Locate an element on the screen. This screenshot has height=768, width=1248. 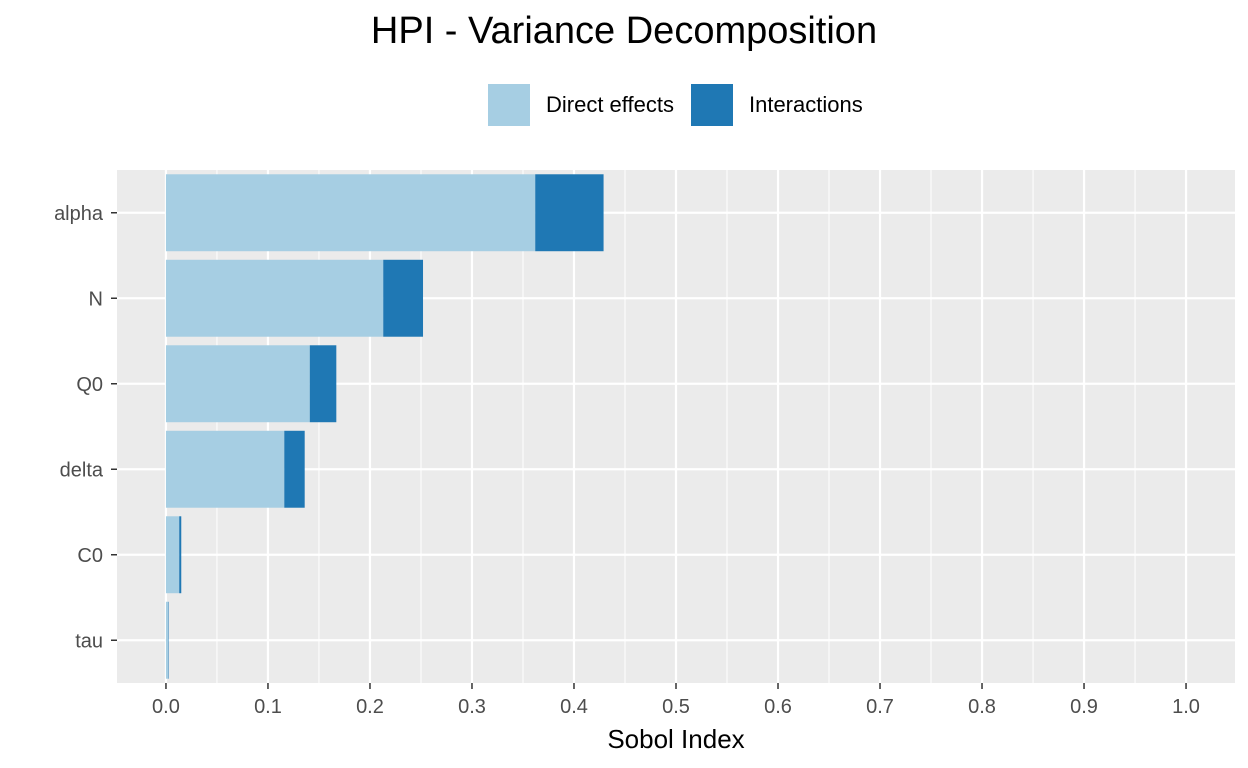
chart-title: HPI - Variance Decomposition is located at coordinates (624, 31).